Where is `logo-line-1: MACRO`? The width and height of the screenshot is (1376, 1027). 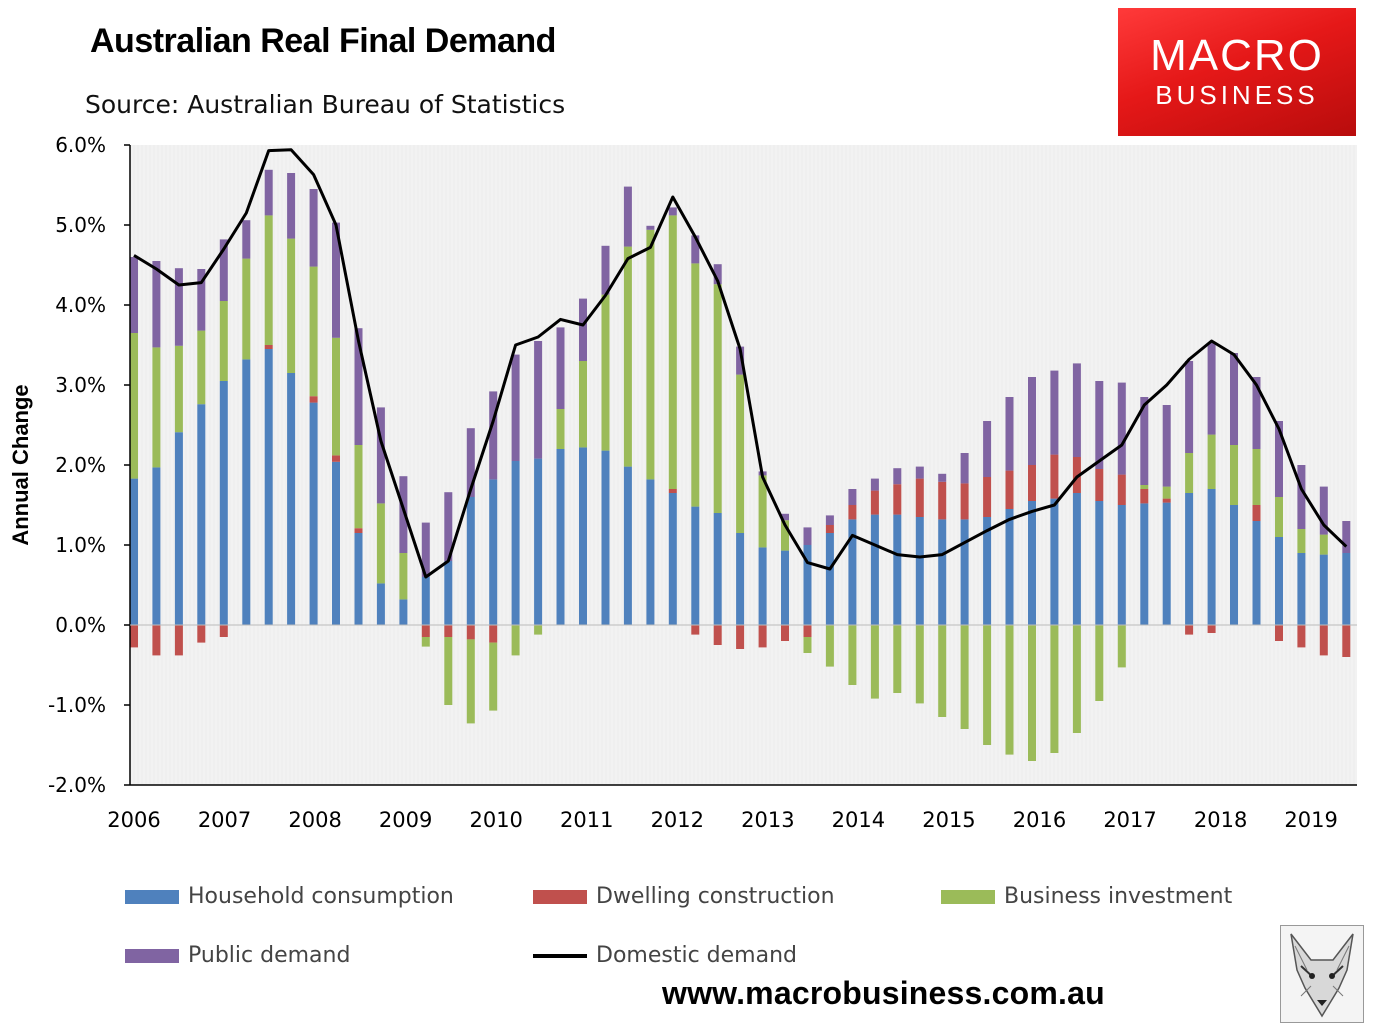
logo-line-1: MACRO is located at coordinates (1237, 55).